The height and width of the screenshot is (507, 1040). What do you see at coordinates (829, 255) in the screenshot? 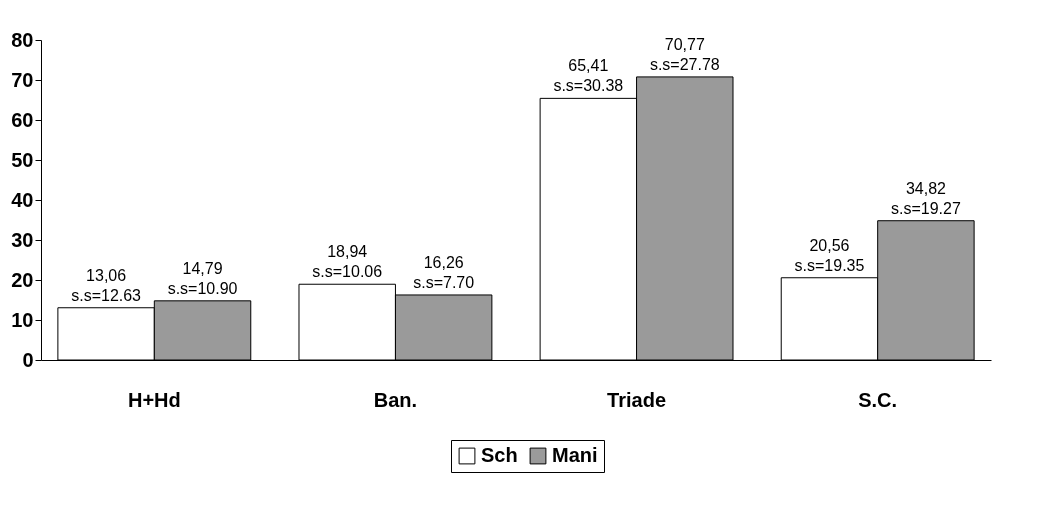
I see `data-label: 20,56 s.s=19.35` at bounding box center [829, 255].